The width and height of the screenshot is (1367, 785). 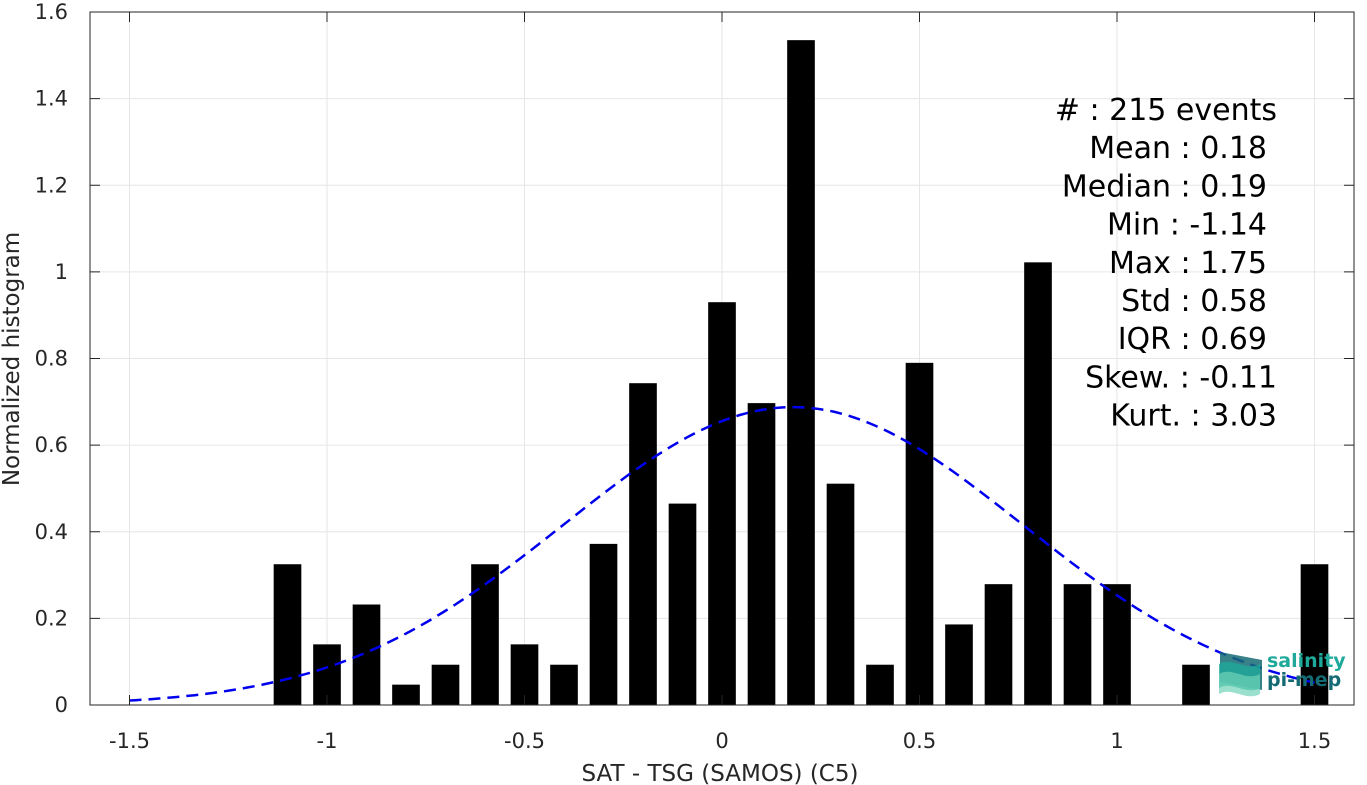 I want to click on y-axis-label: Normalized histogram, so click(x=12, y=359).